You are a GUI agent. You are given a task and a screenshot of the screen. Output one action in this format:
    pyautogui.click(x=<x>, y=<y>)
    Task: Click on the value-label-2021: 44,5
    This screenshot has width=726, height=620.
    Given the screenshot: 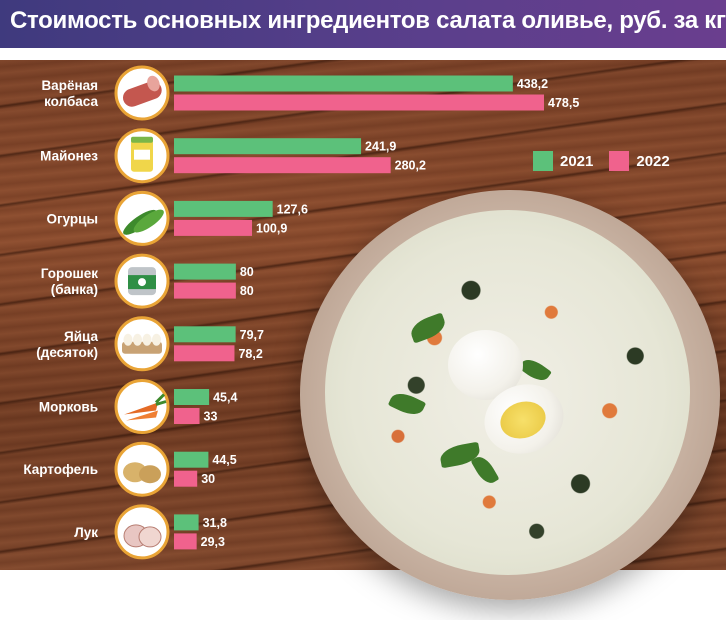 What is the action you would take?
    pyautogui.click(x=224, y=460)
    